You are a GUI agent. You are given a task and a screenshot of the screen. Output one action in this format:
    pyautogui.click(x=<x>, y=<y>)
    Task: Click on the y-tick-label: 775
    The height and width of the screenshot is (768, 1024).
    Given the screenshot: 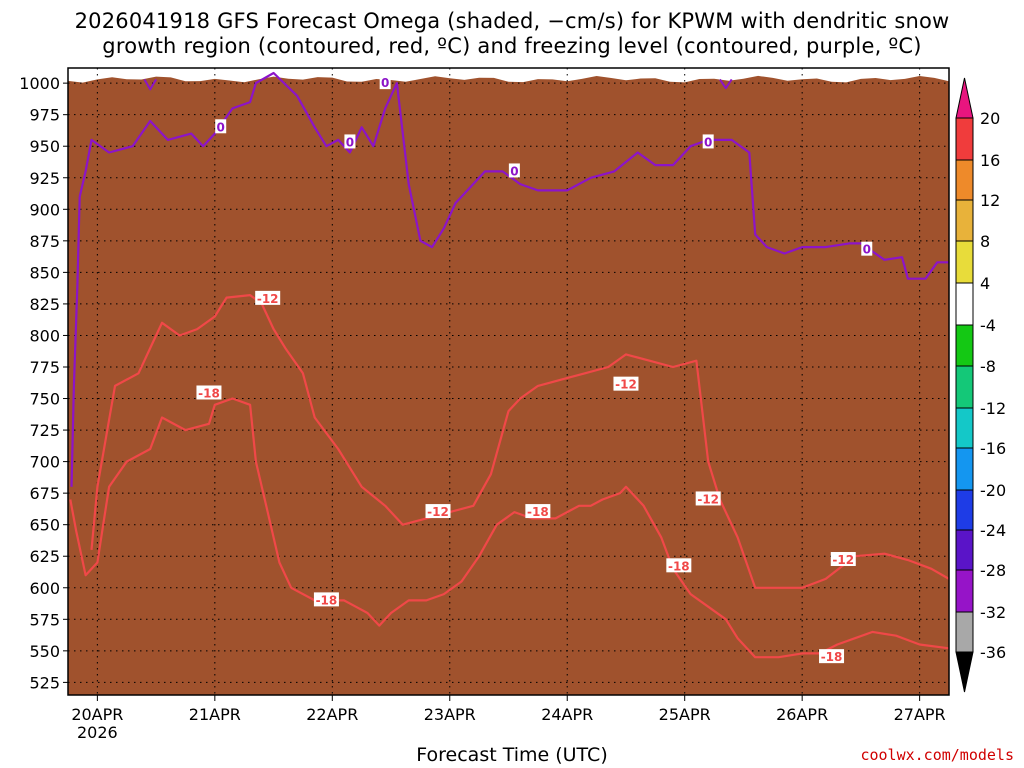 What is the action you would take?
    pyautogui.click(x=44, y=367)
    